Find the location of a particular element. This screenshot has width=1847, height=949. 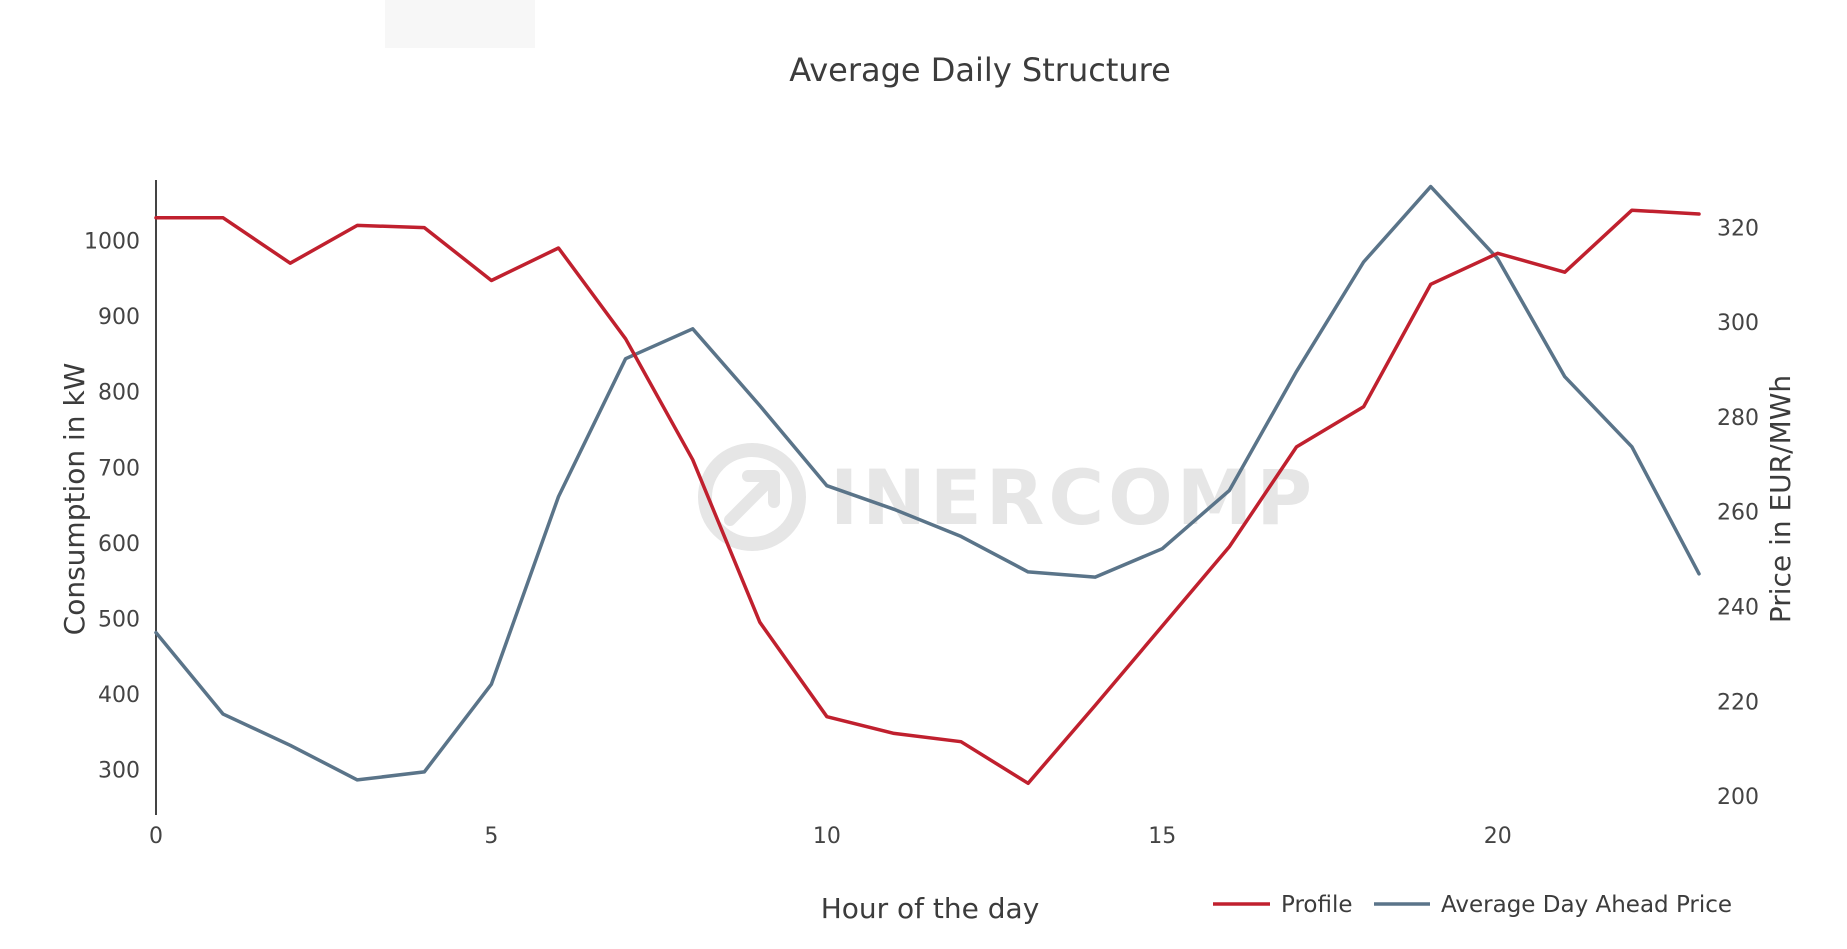

x-tick-label-10: 10 is located at coordinates (827, 836).